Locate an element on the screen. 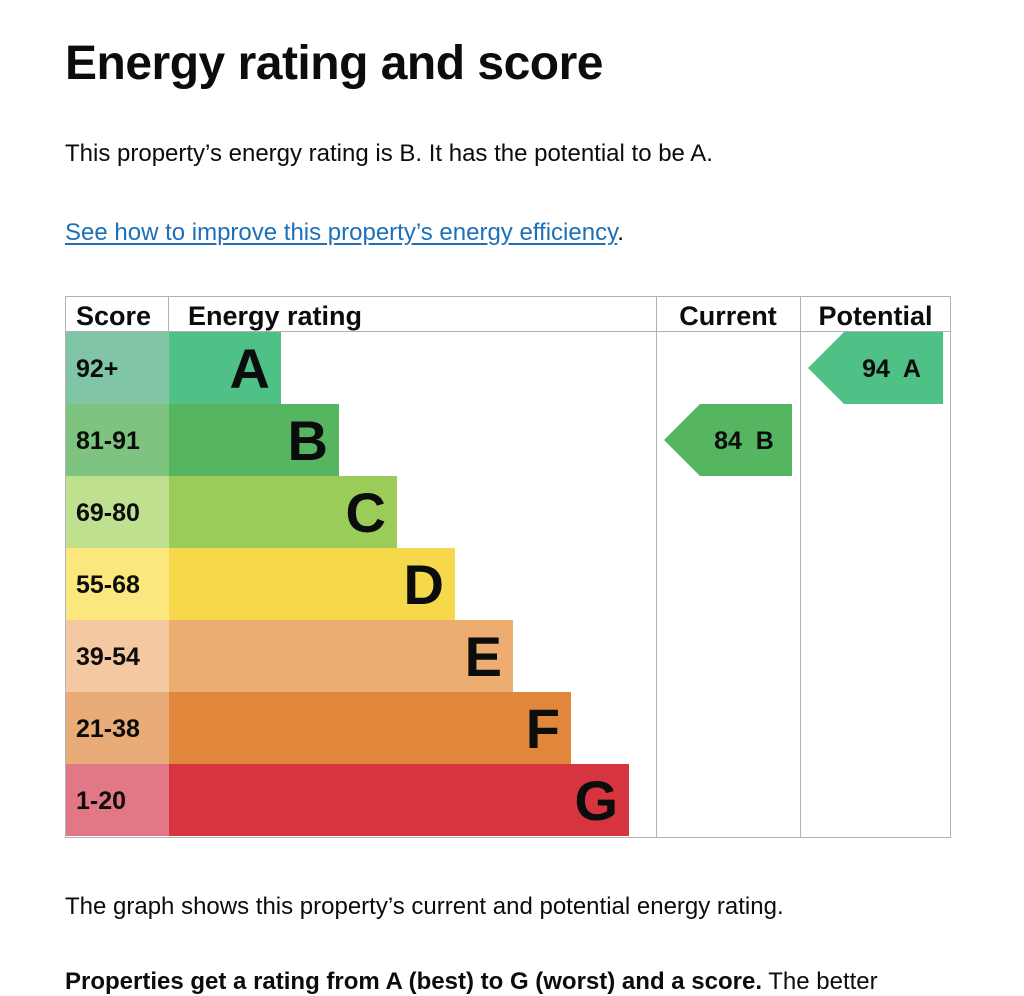 The image size is (1024, 996). rating-explanation-rest: The better is located at coordinates (820, 981).